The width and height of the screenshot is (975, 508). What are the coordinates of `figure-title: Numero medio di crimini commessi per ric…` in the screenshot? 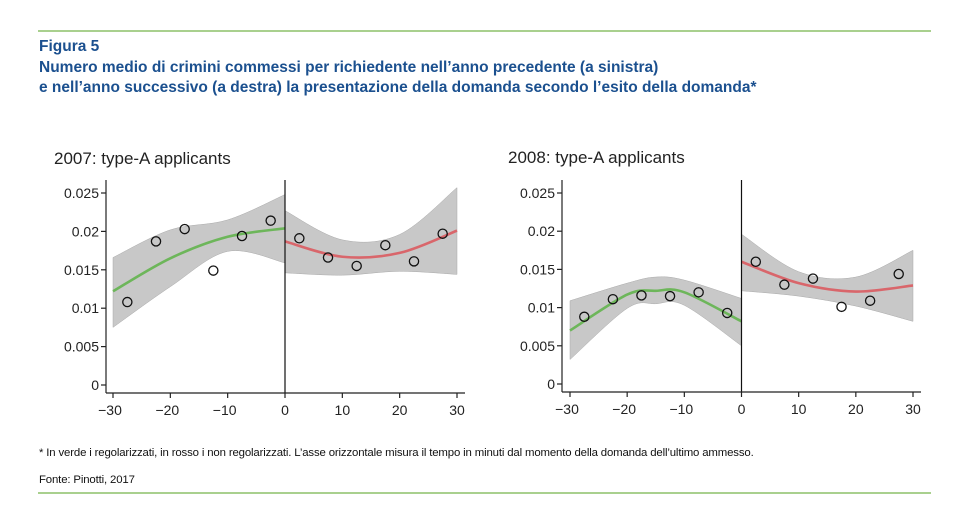 It's located at (489, 78).